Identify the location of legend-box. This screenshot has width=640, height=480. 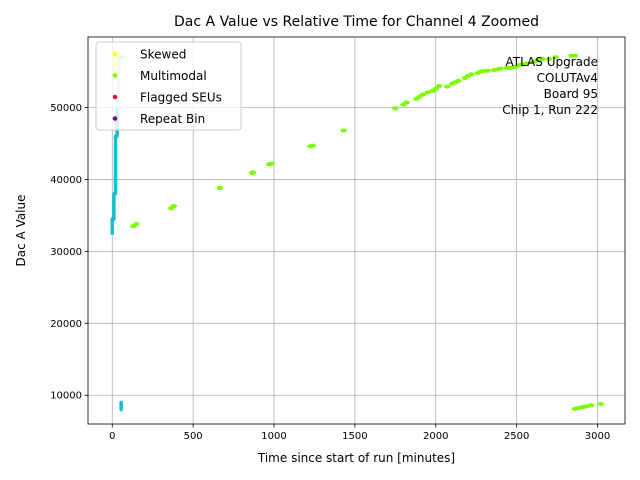
(168, 86).